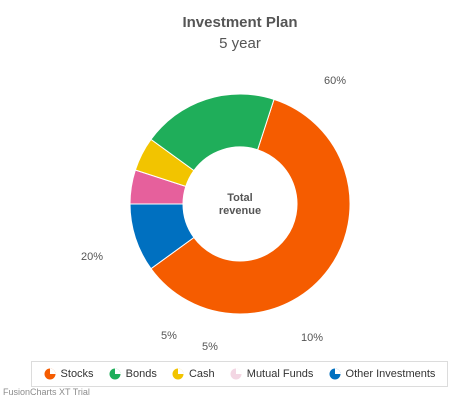 This screenshot has width=468, height=402. What do you see at coordinates (46, 392) in the screenshot?
I see `watermark: FusionCharts XT Trial` at bounding box center [46, 392].